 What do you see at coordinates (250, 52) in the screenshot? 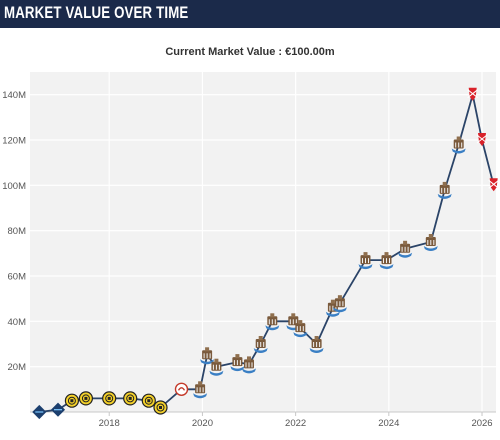
I see `chart-subtitle: Current Market Value : €100.00m` at bounding box center [250, 52].